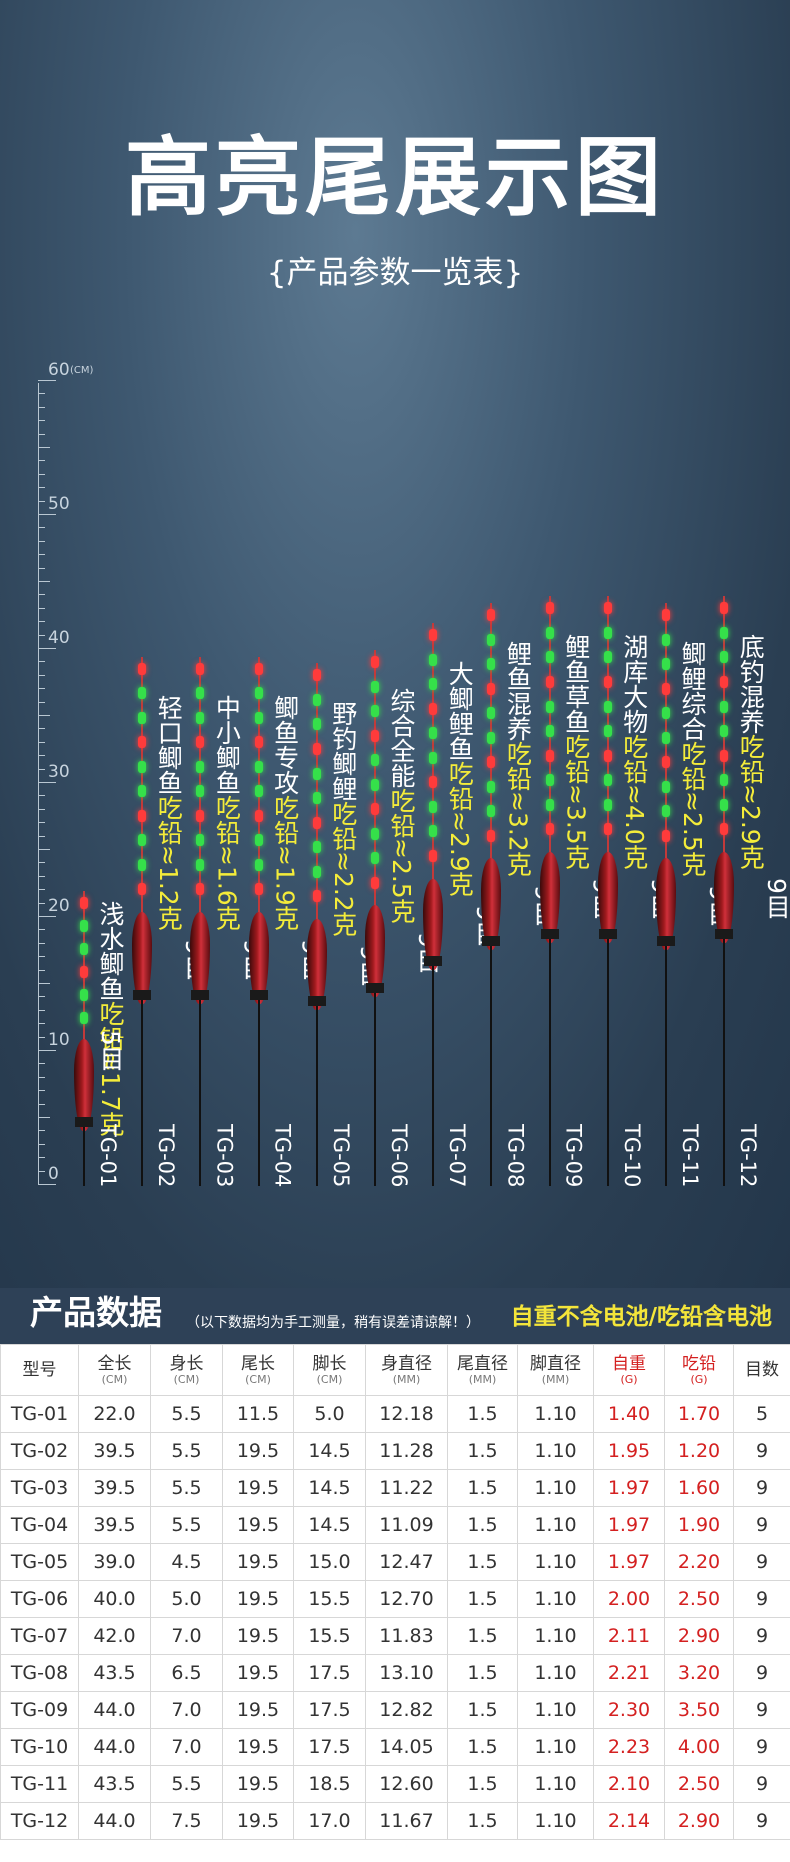 This screenshot has height=1862, width=790. I want to click on table-cell: TG-03, so click(39, 1488).